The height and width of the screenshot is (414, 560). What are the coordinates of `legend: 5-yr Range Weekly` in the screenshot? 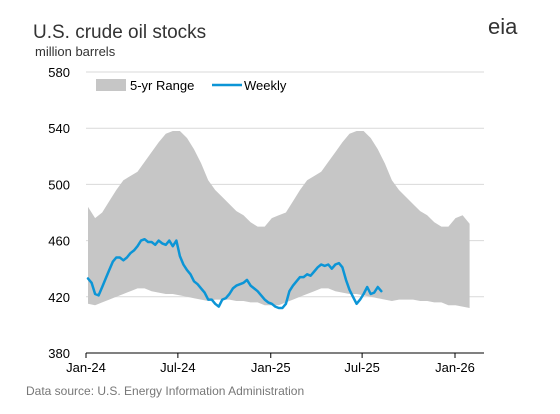 It's located at (191, 85).